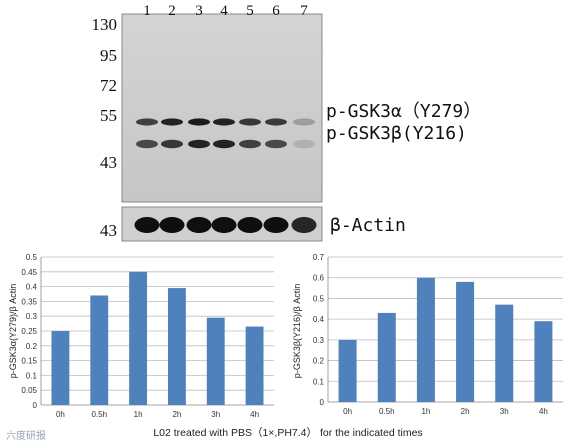 The width and height of the screenshot is (576, 447). I want to click on band-label-actin: β-Actin, so click(368, 225).